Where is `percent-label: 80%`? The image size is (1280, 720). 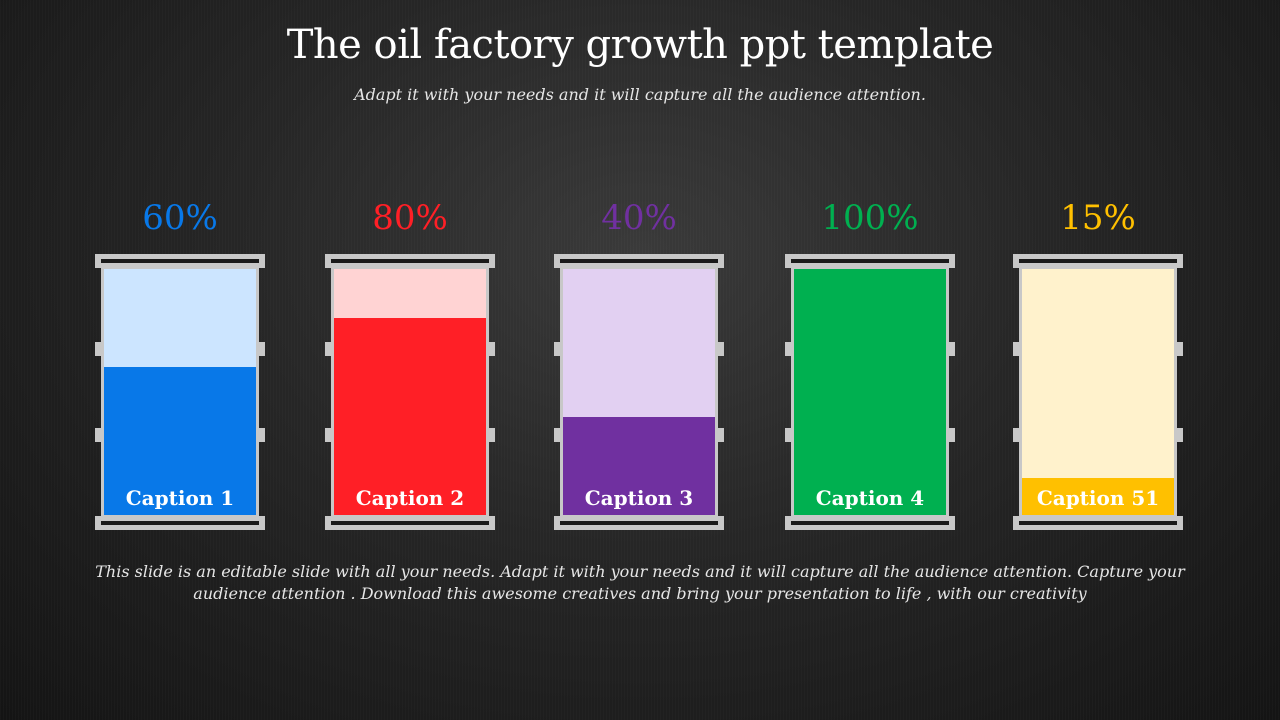
percent-label: 80% is located at coordinates (410, 218).